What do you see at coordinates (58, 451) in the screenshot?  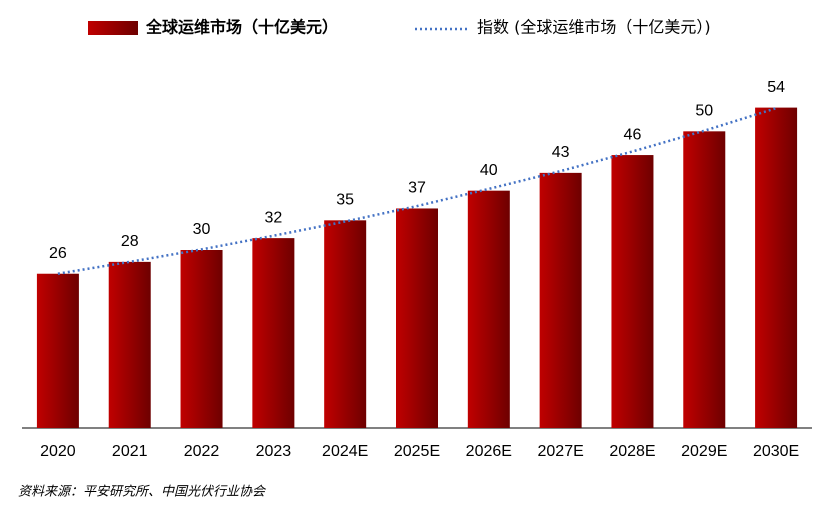 I see `x-tick-label: 2020` at bounding box center [58, 451].